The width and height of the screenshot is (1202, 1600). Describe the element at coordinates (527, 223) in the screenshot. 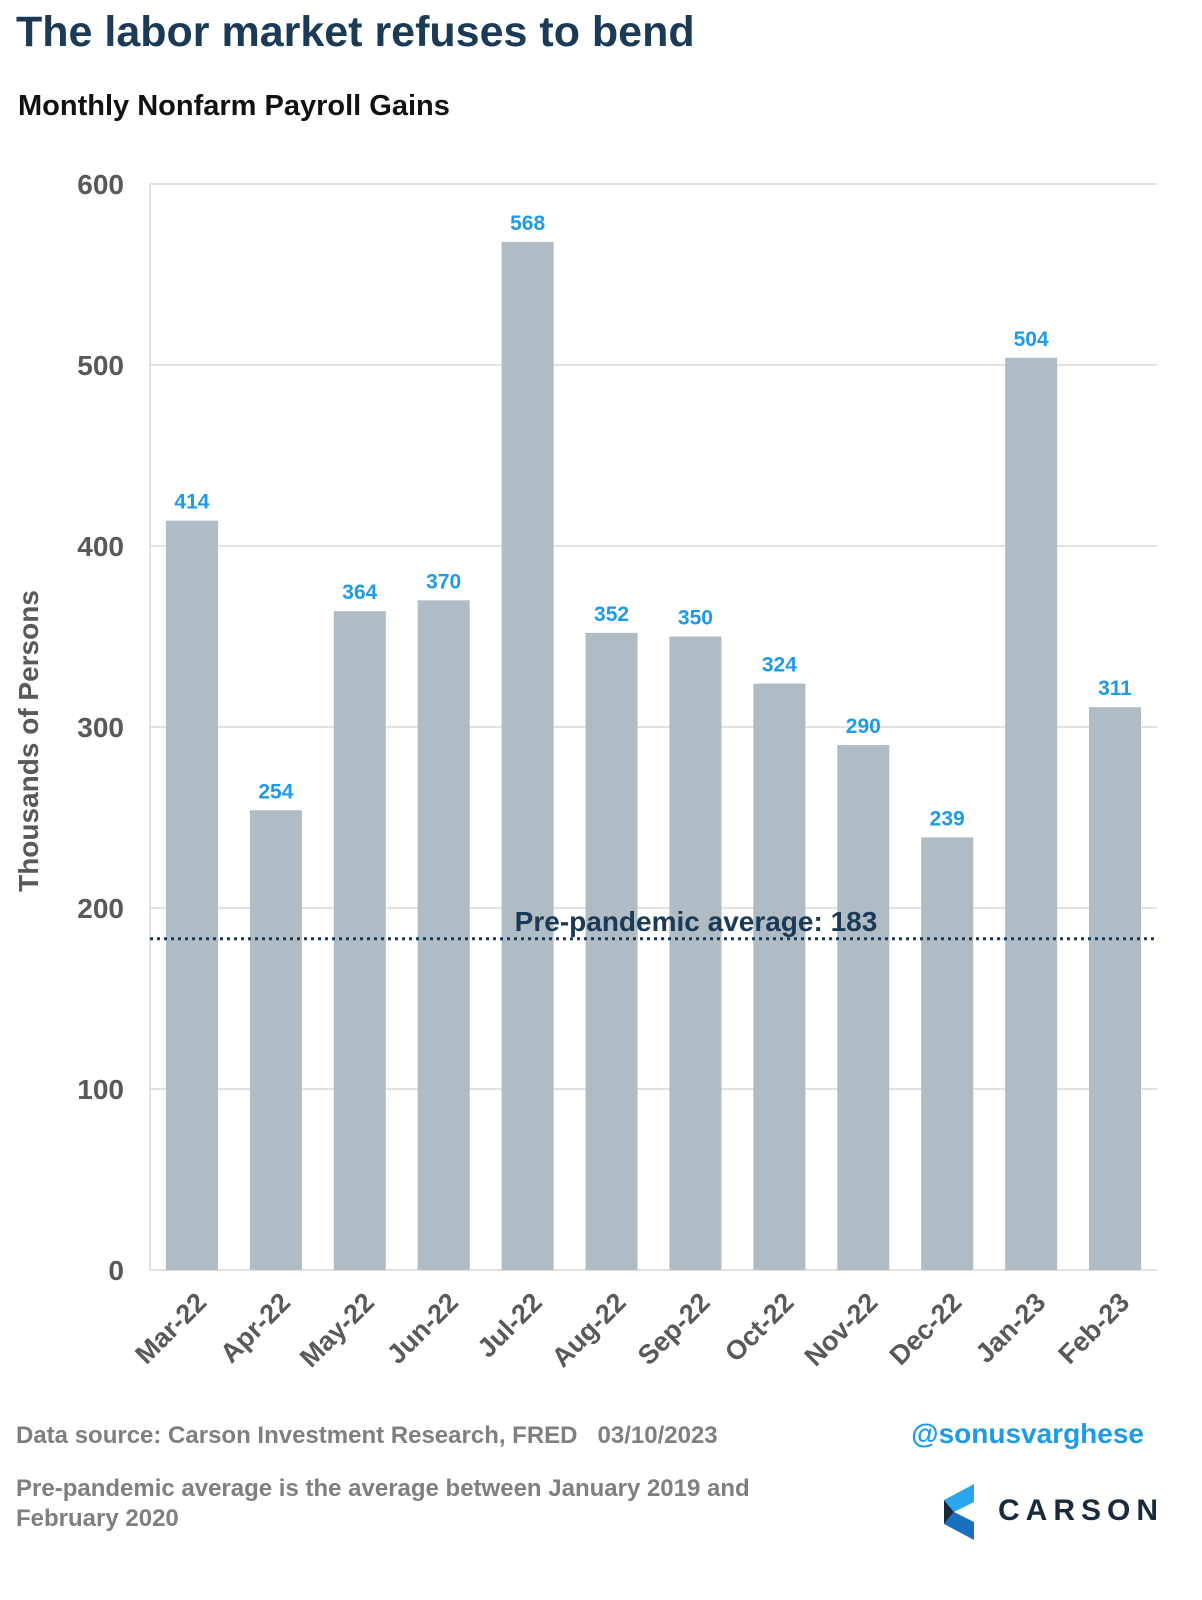

I see `data-label: 568` at that location.